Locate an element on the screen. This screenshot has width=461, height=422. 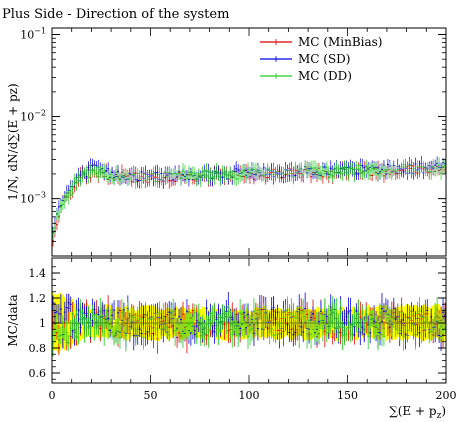
ratio-y-axis-label: MC/data is located at coordinates (13, 320).